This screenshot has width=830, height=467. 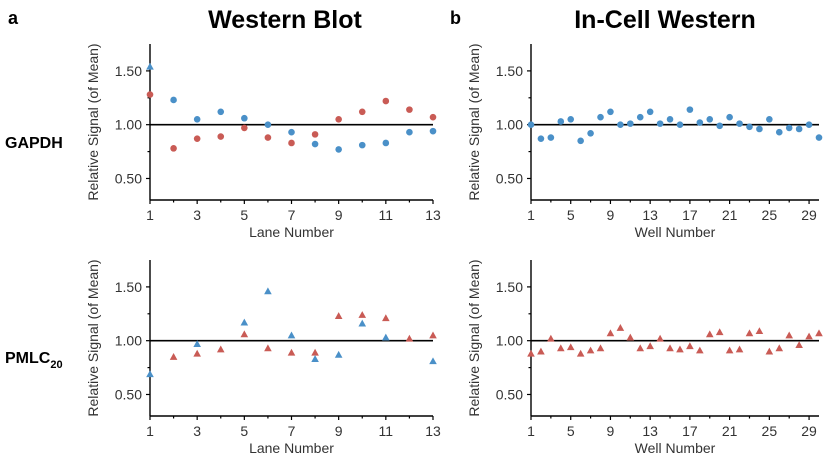 I want to click on row-label-gapdh: GAPDH, so click(x=34, y=143).